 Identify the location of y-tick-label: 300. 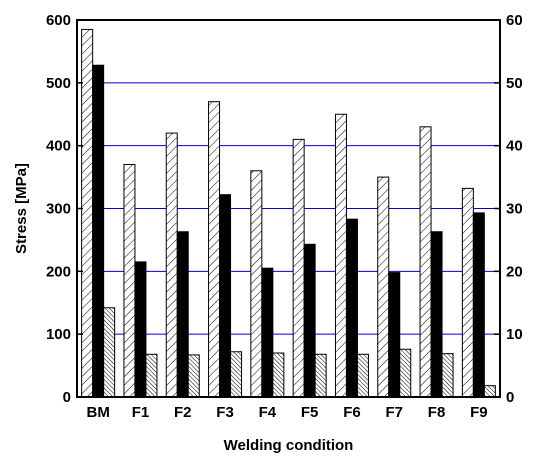
(58, 209).